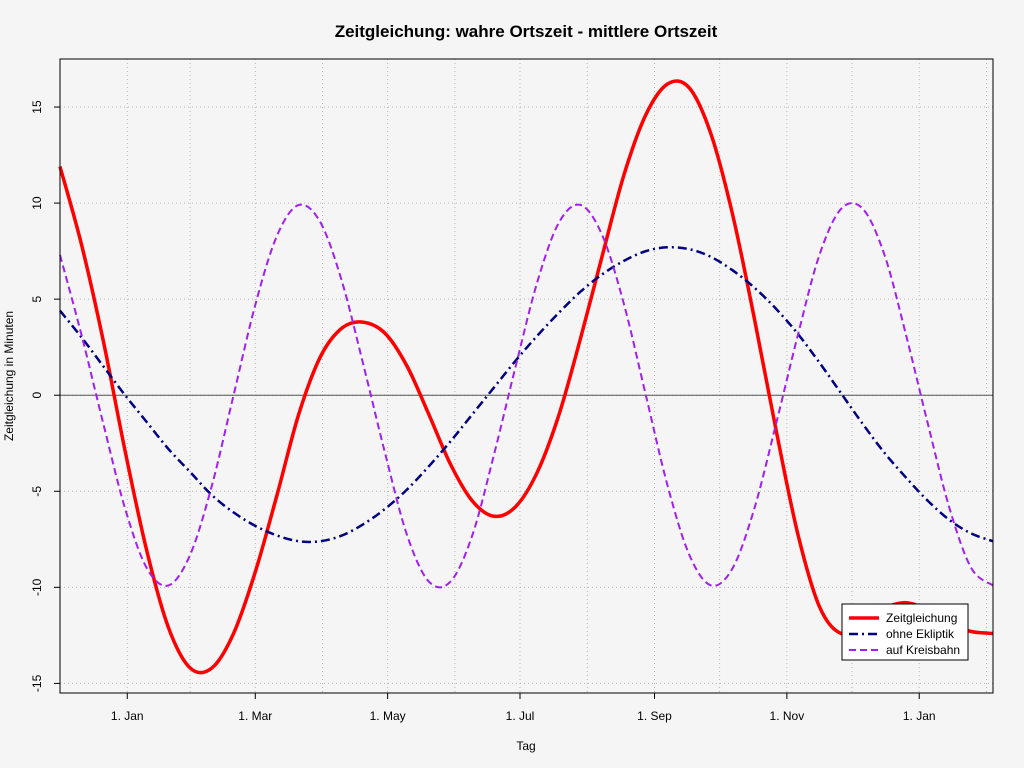  I want to click on x-tick-label: 1. Nov, so click(787, 716).